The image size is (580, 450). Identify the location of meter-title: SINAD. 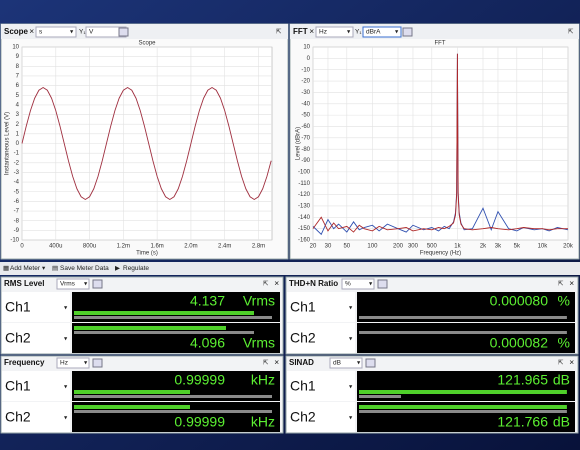
(301, 362).